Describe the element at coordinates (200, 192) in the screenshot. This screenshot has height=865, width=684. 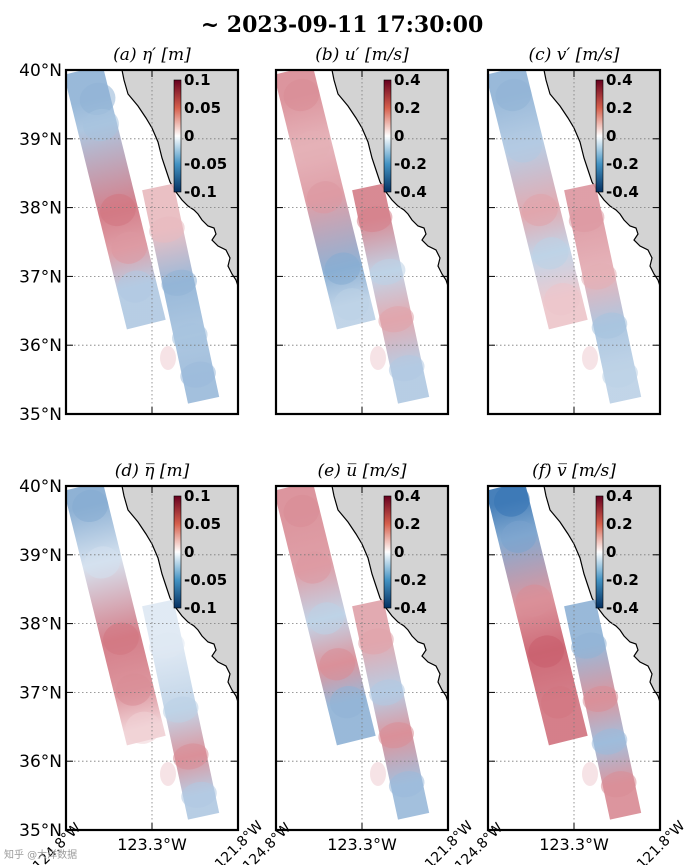
I see `colorbar-tick-label: -0.1` at that location.